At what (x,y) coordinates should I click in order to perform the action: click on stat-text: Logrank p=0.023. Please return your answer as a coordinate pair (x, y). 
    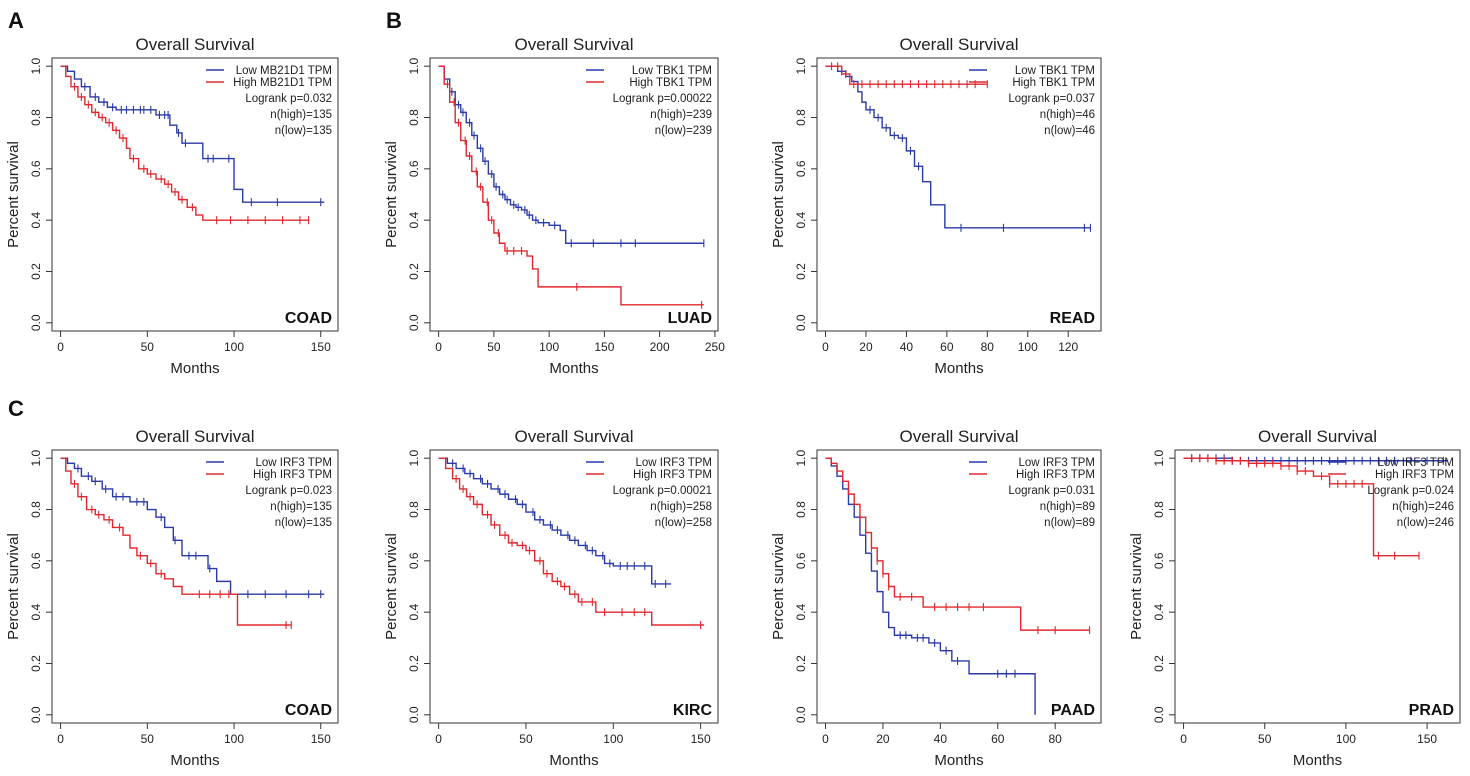
    Looking at the image, I should click on (288, 491).